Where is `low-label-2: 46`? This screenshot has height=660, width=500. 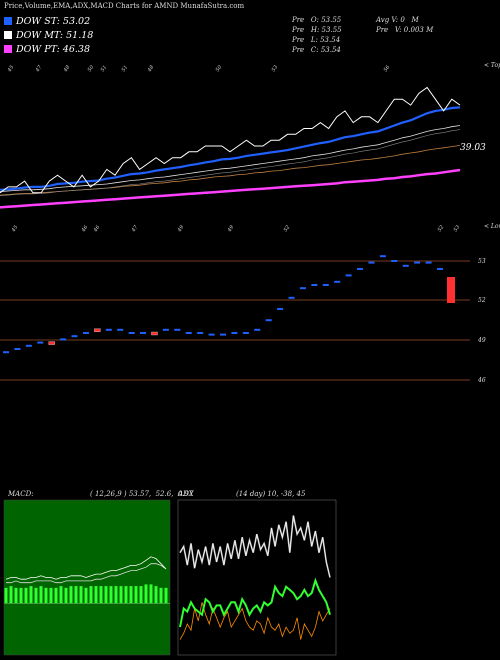
low-label-2: 46 is located at coordinates (97, 229).